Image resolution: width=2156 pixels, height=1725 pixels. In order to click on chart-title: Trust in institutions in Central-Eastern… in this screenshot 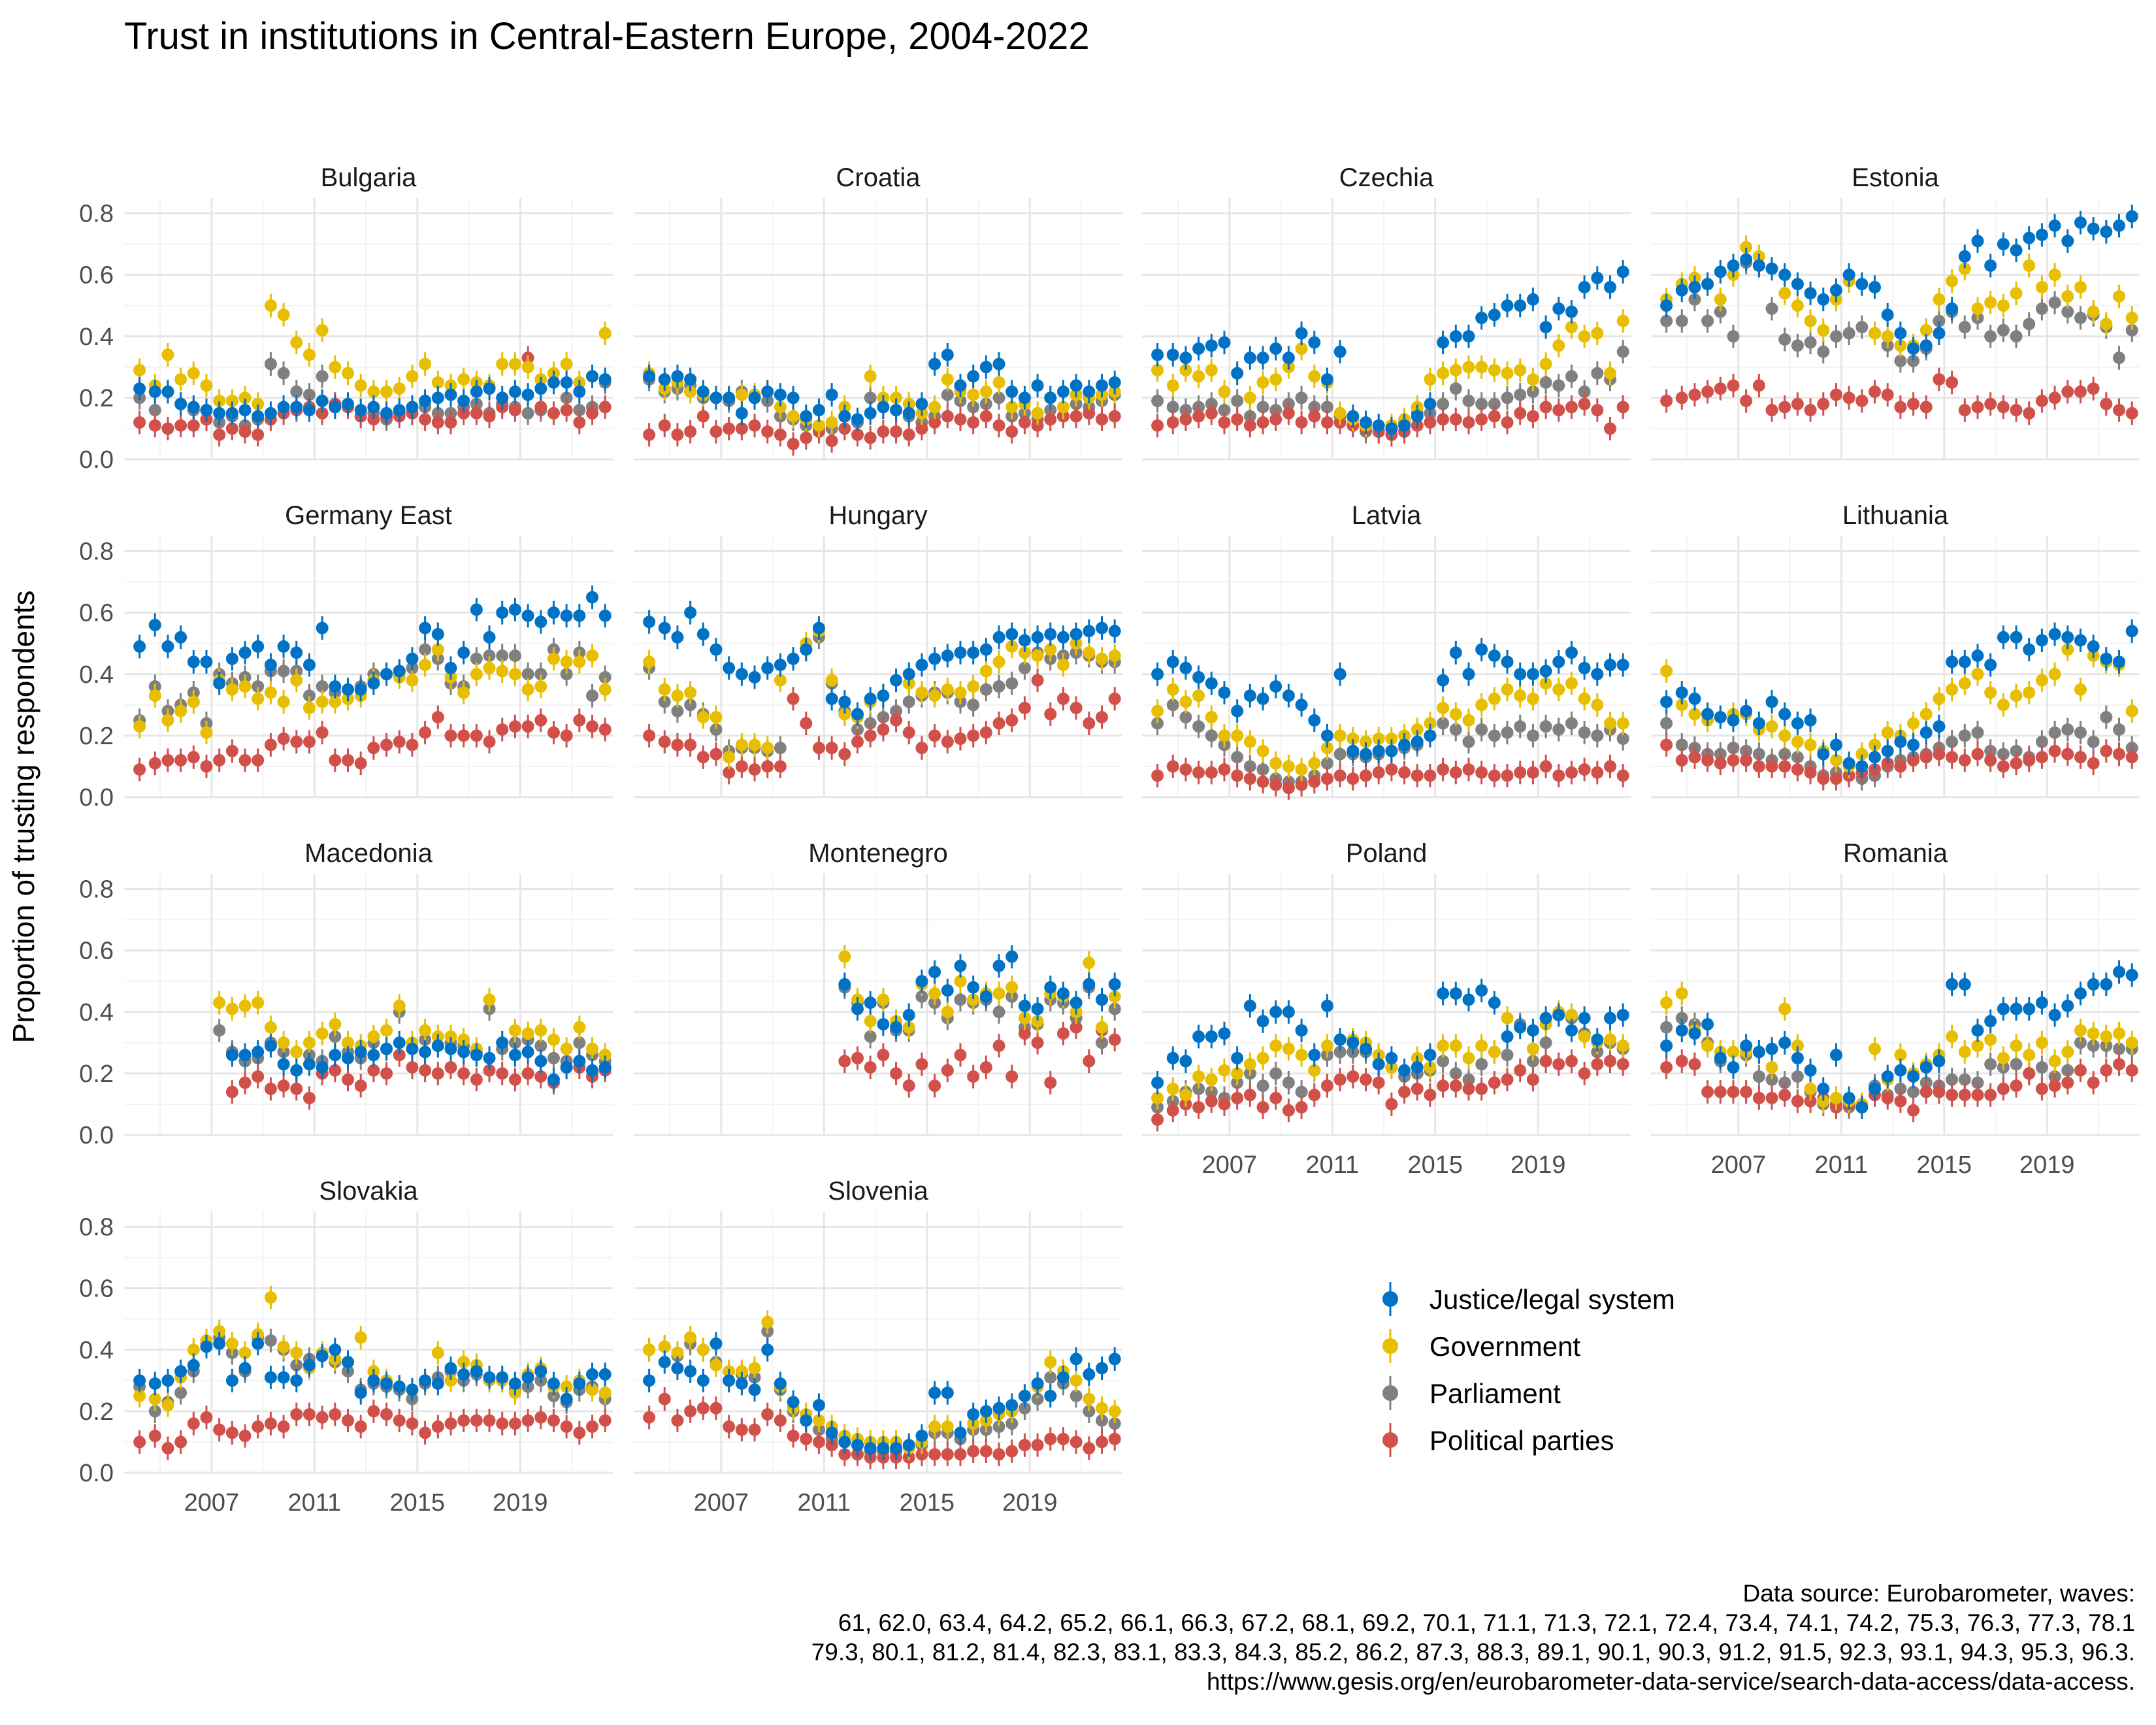, I will do `click(607, 36)`.